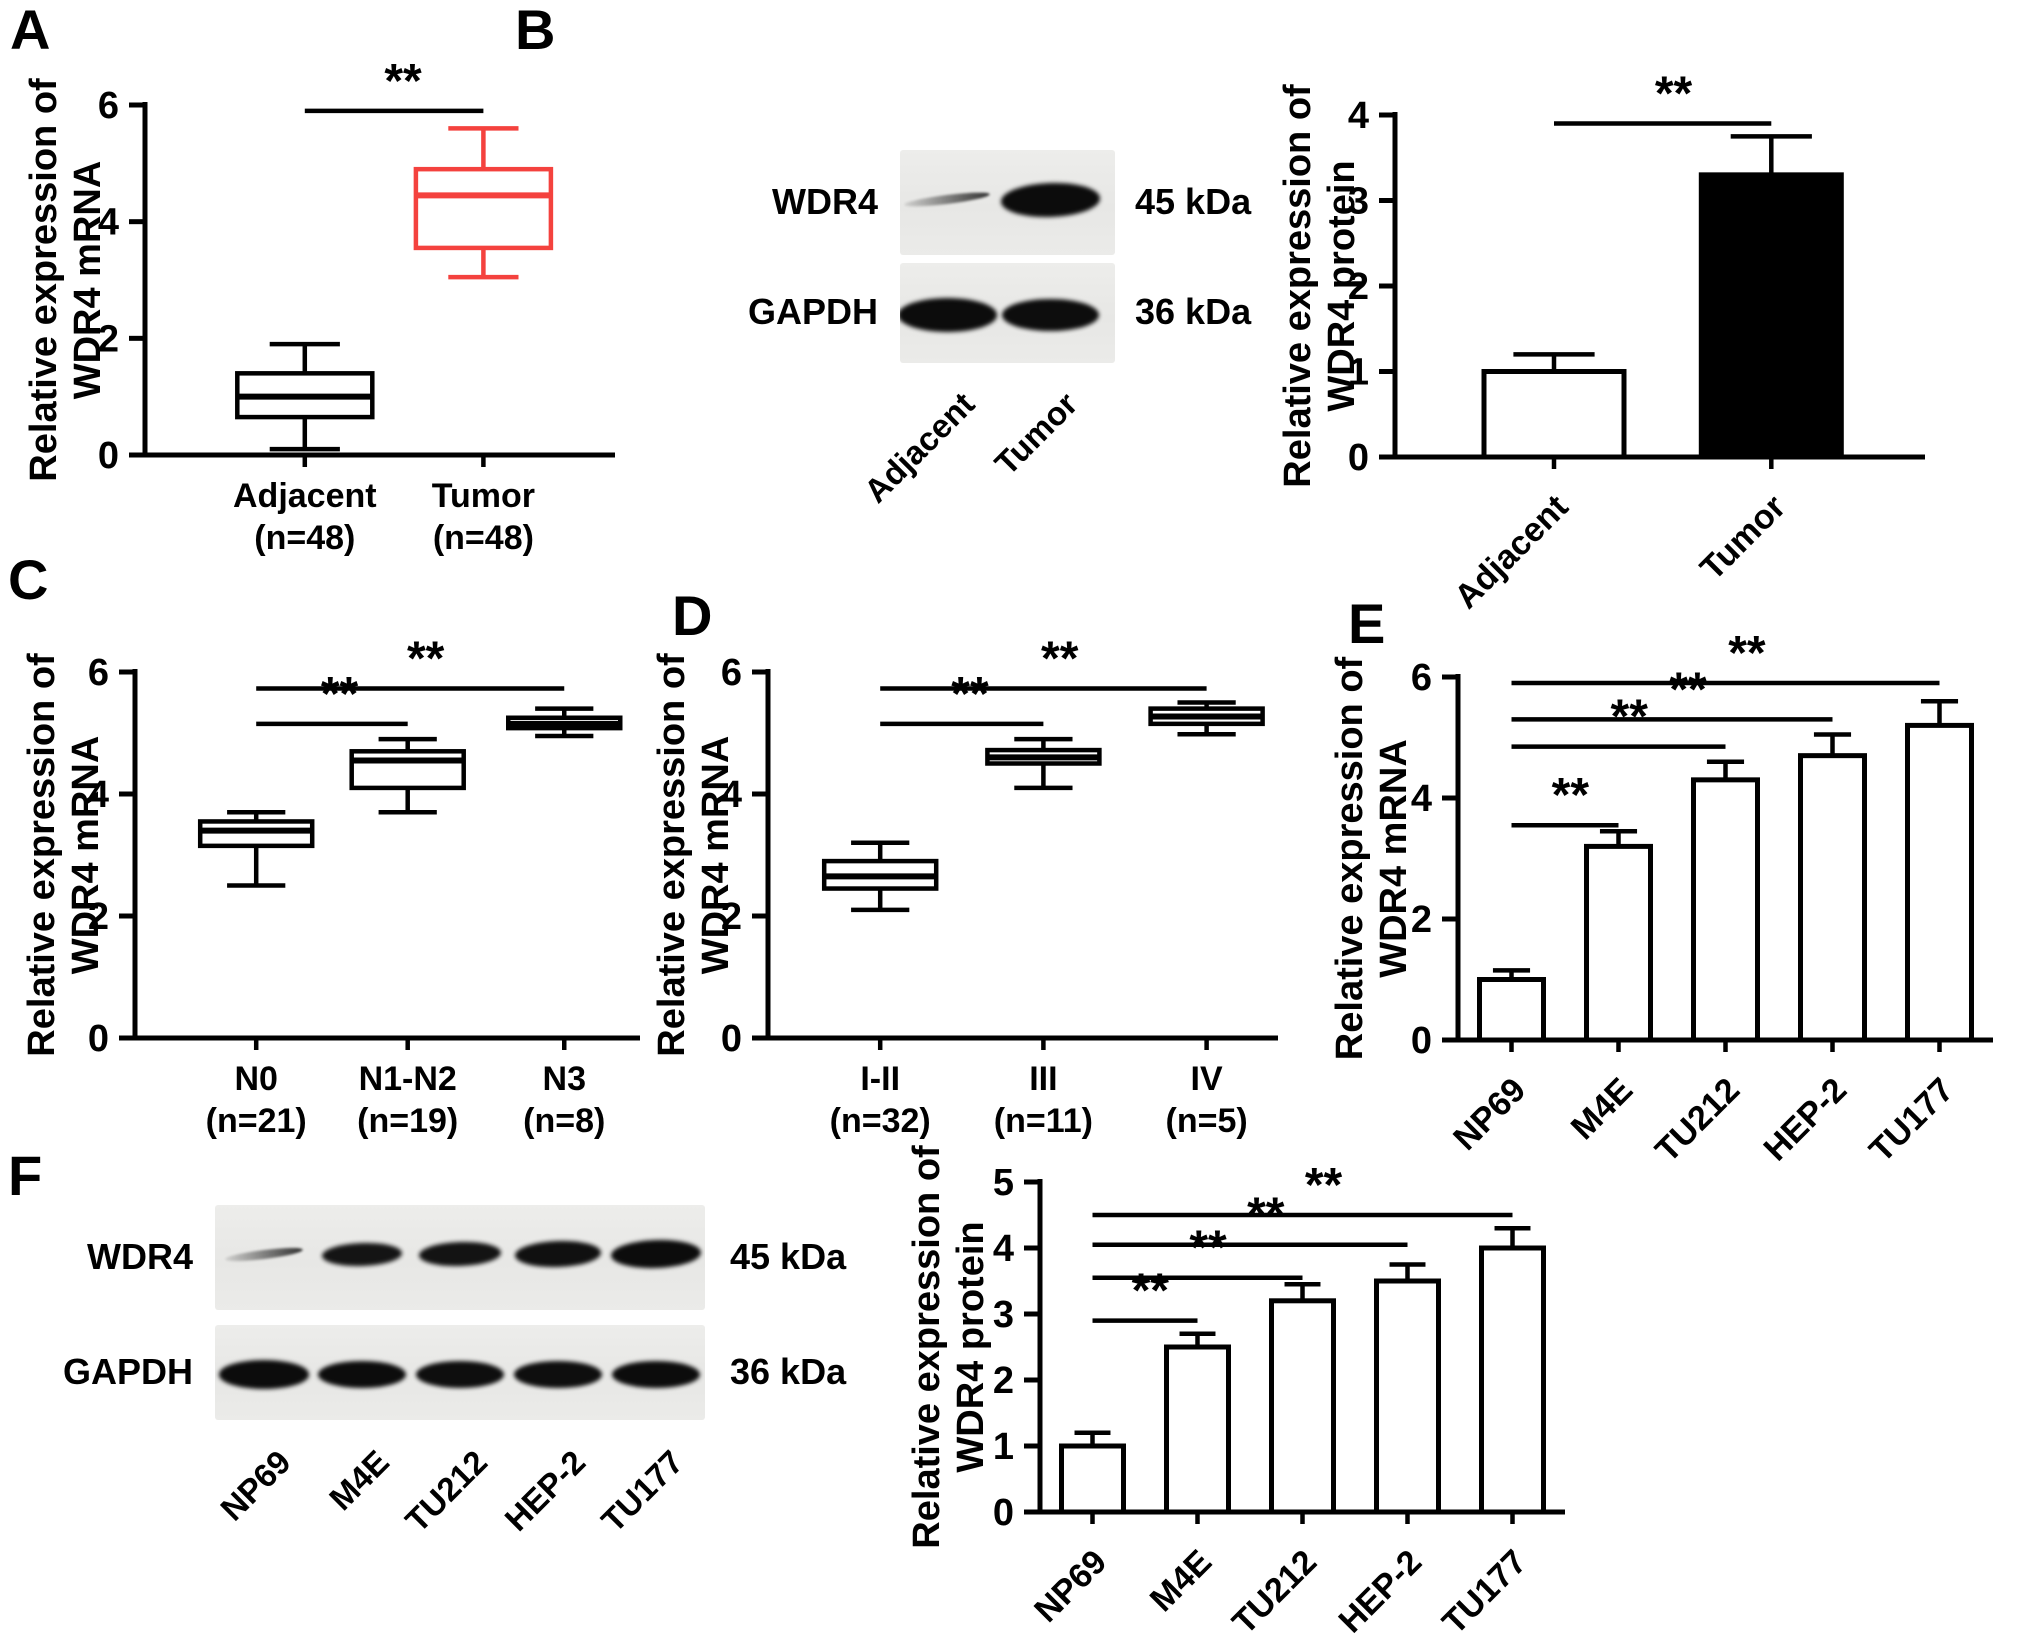 Image resolution: width=2032 pixels, height=1635 pixels. I want to click on blot-lane-label: TU177, so click(642, 1491).